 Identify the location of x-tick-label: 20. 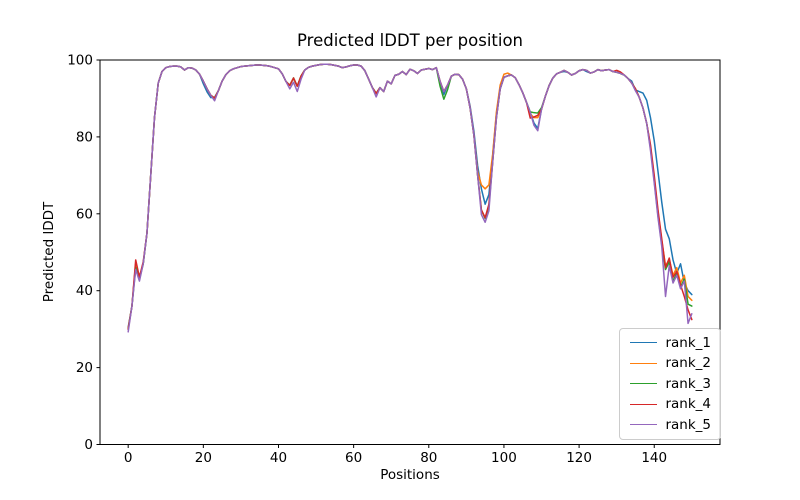
(203, 458).